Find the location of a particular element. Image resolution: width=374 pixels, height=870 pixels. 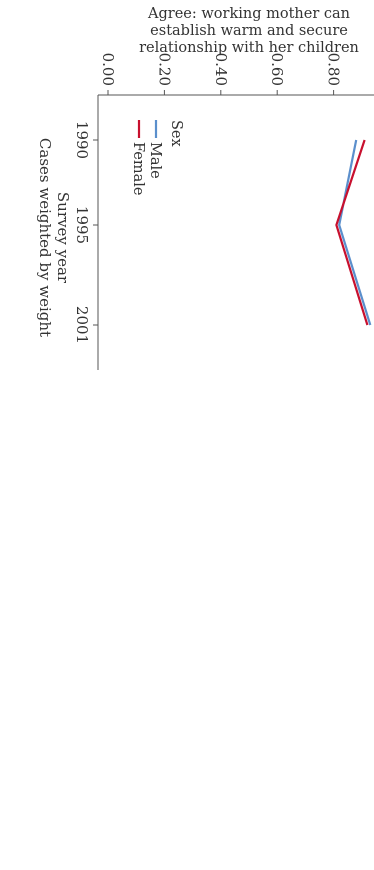

legend-label-female: Female is located at coordinates (138, 168).